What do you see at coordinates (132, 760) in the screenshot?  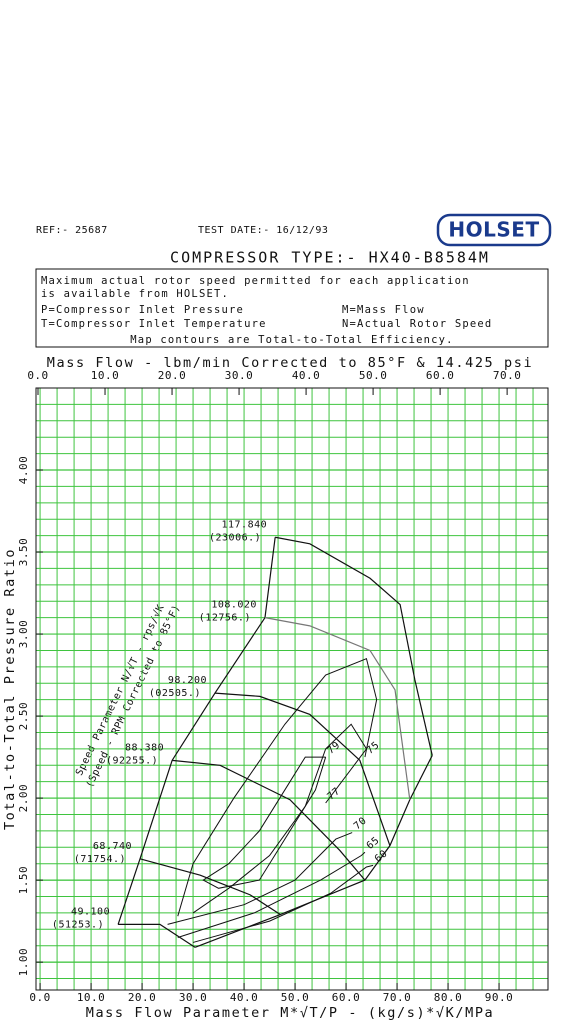 I see `rpm-label: (92255.)` at bounding box center [132, 760].